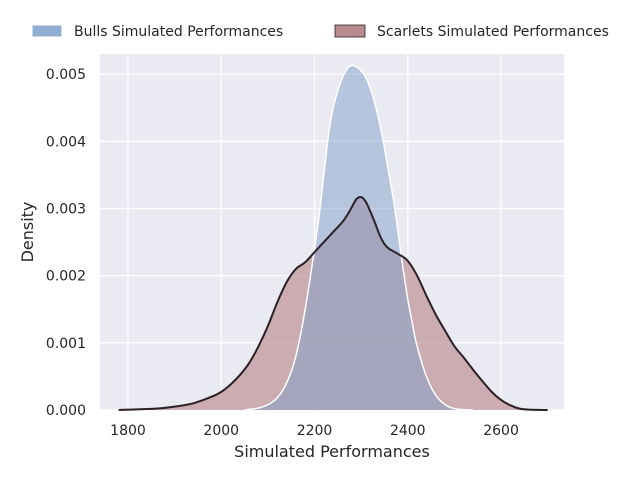 This screenshot has width=640, height=480. I want to click on y-tick-label: 0.000, so click(66, 411).